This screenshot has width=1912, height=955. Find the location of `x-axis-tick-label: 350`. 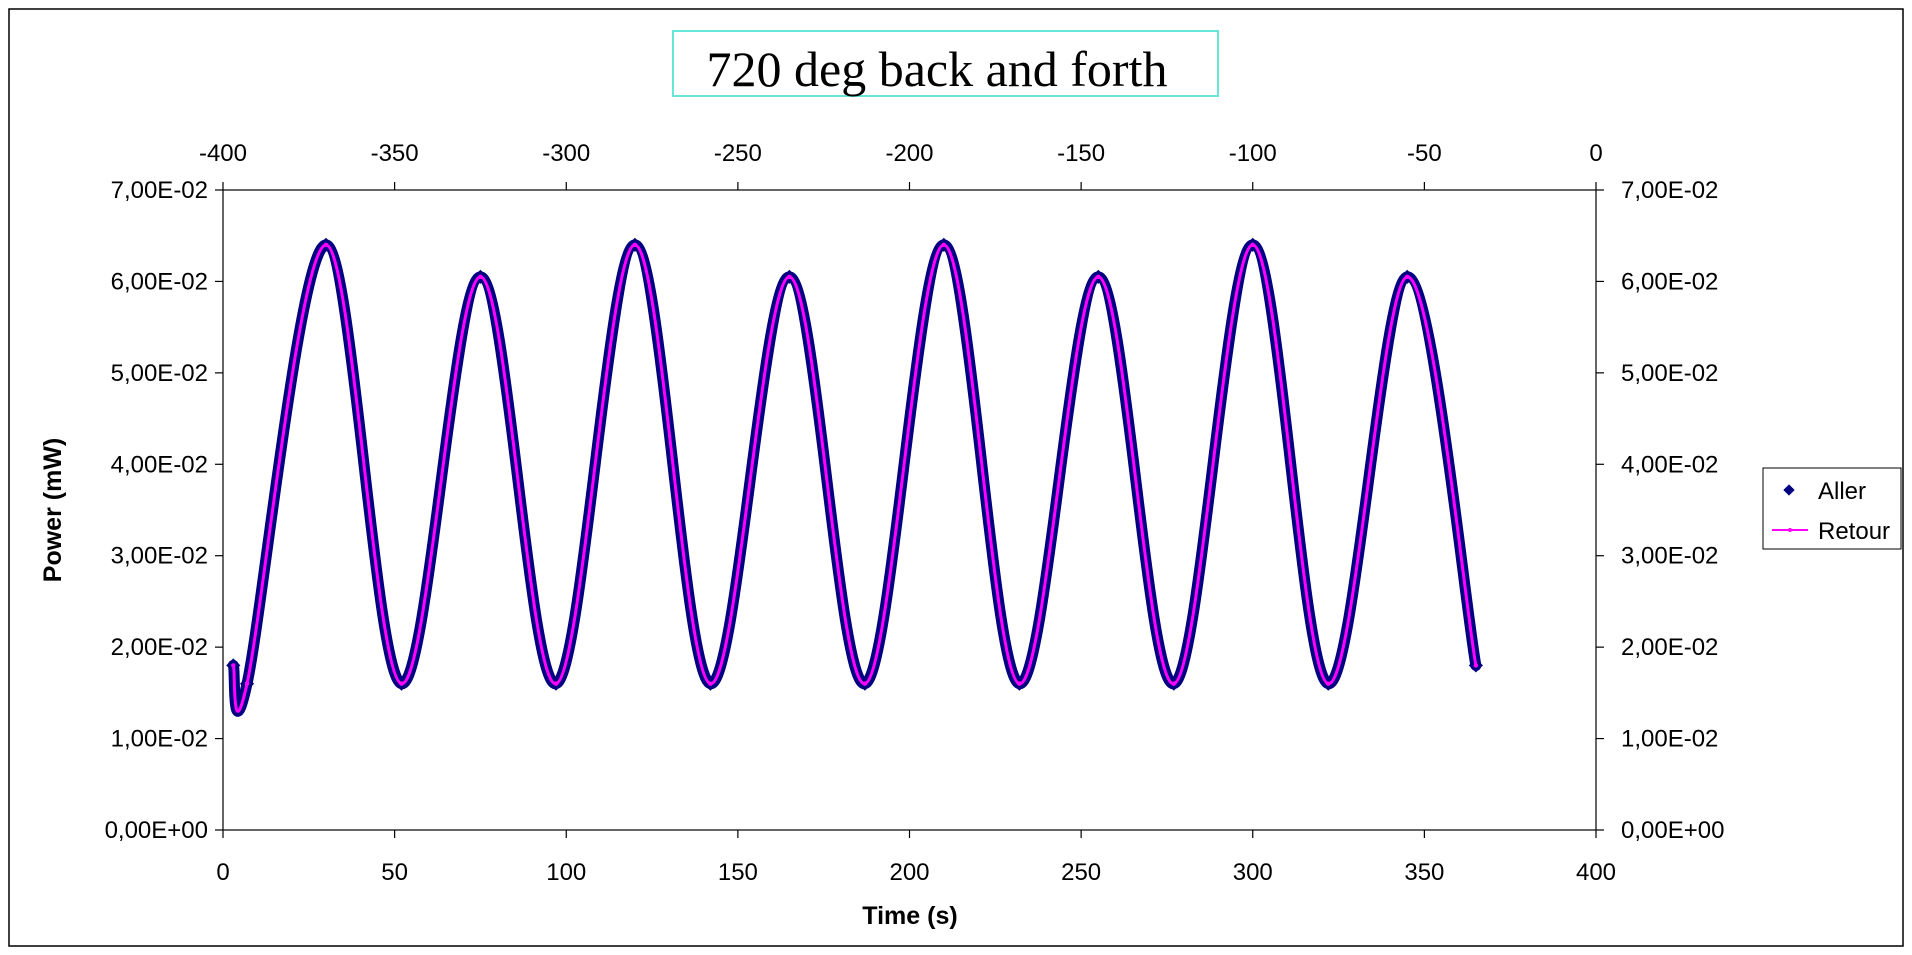

x-axis-tick-label: 350 is located at coordinates (1424, 872).